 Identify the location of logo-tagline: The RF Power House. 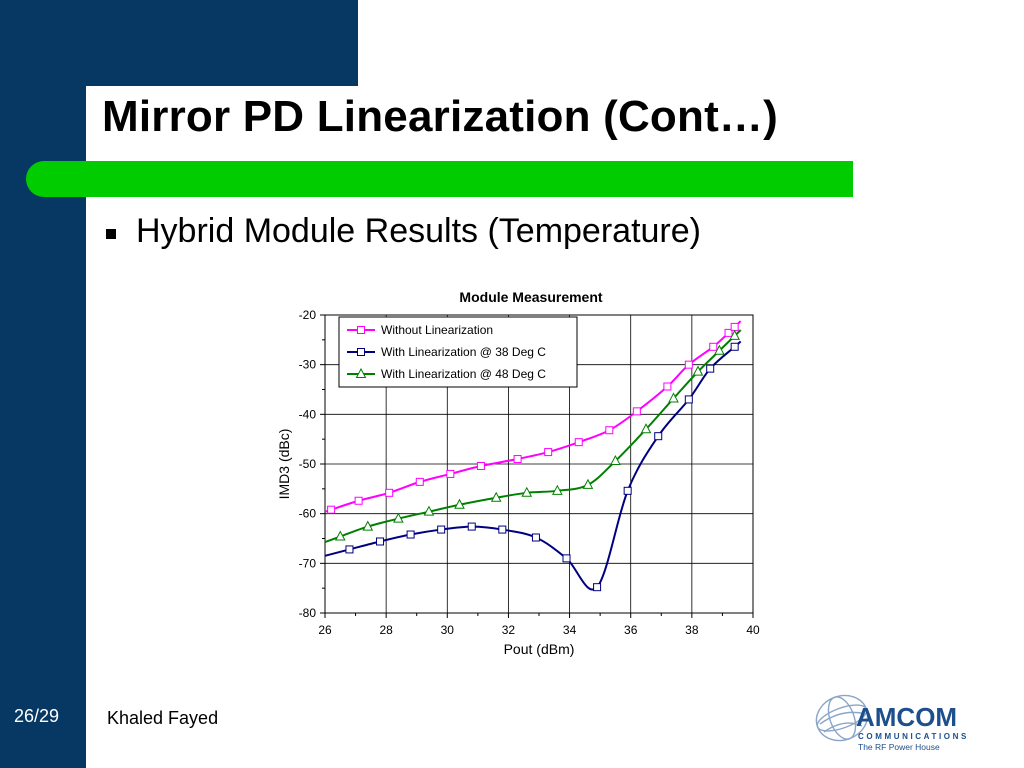
(899, 747).